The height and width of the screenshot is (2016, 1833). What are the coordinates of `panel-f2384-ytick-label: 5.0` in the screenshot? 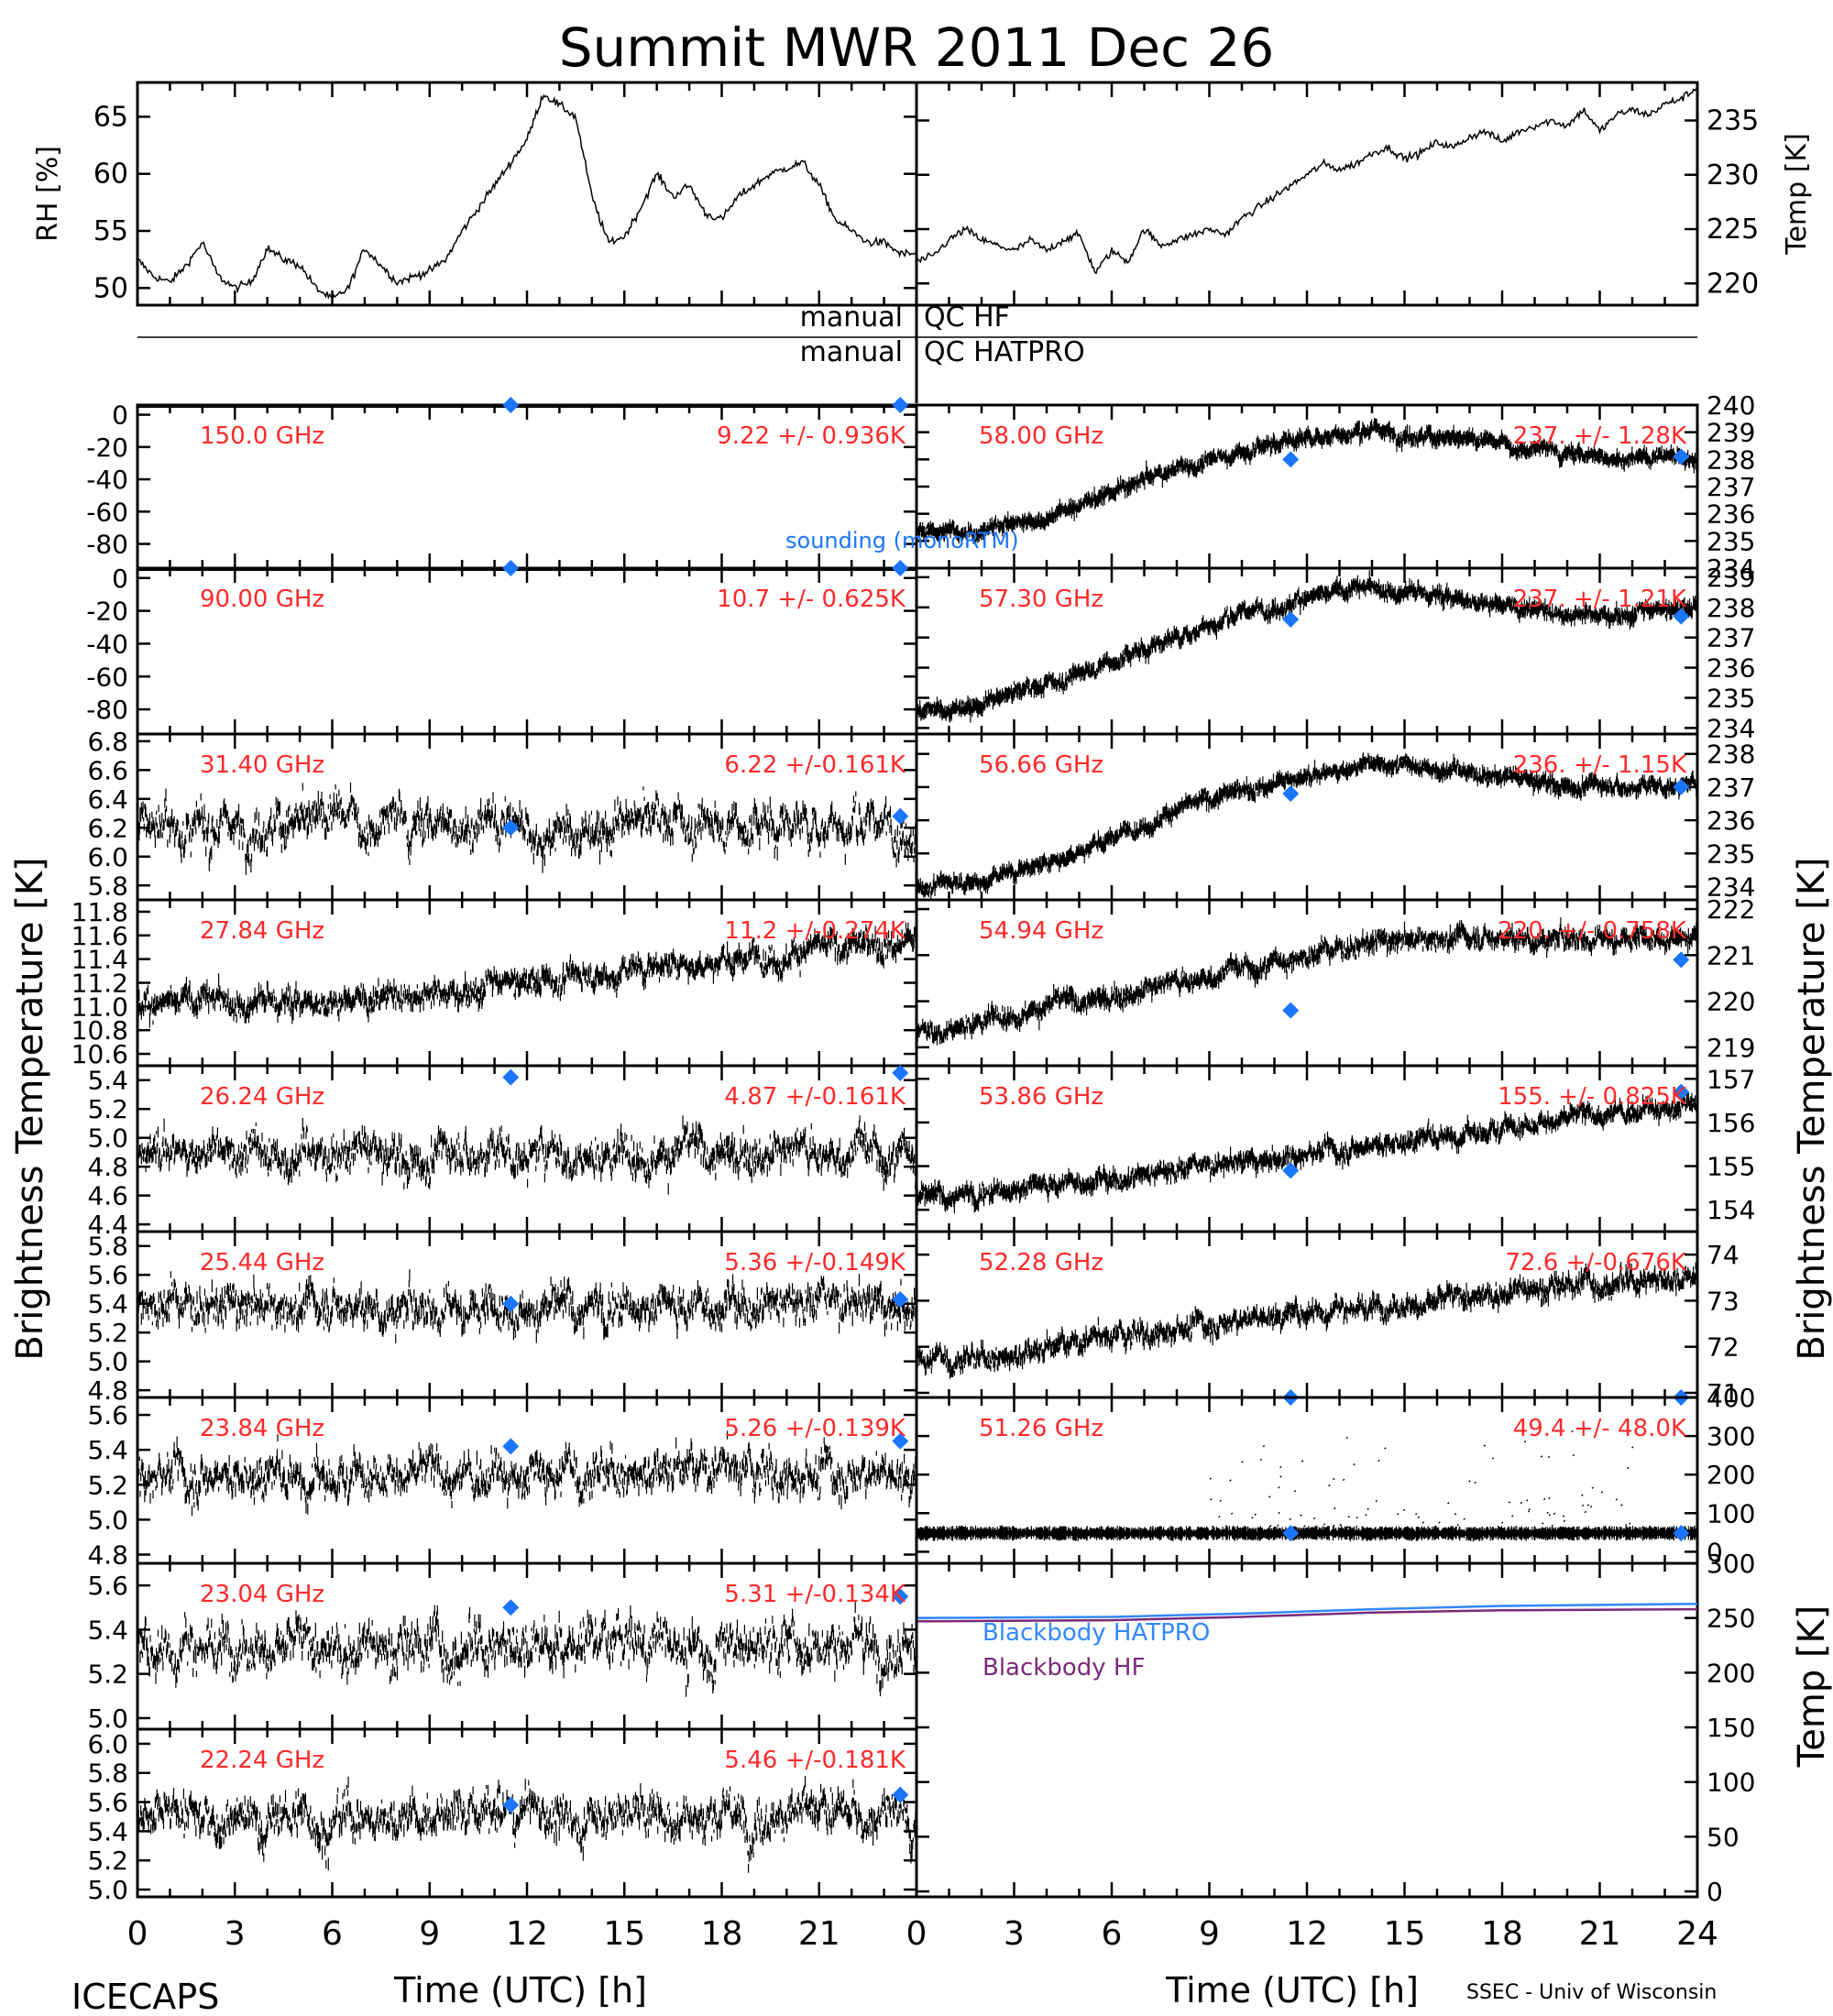 It's located at (107, 1520).